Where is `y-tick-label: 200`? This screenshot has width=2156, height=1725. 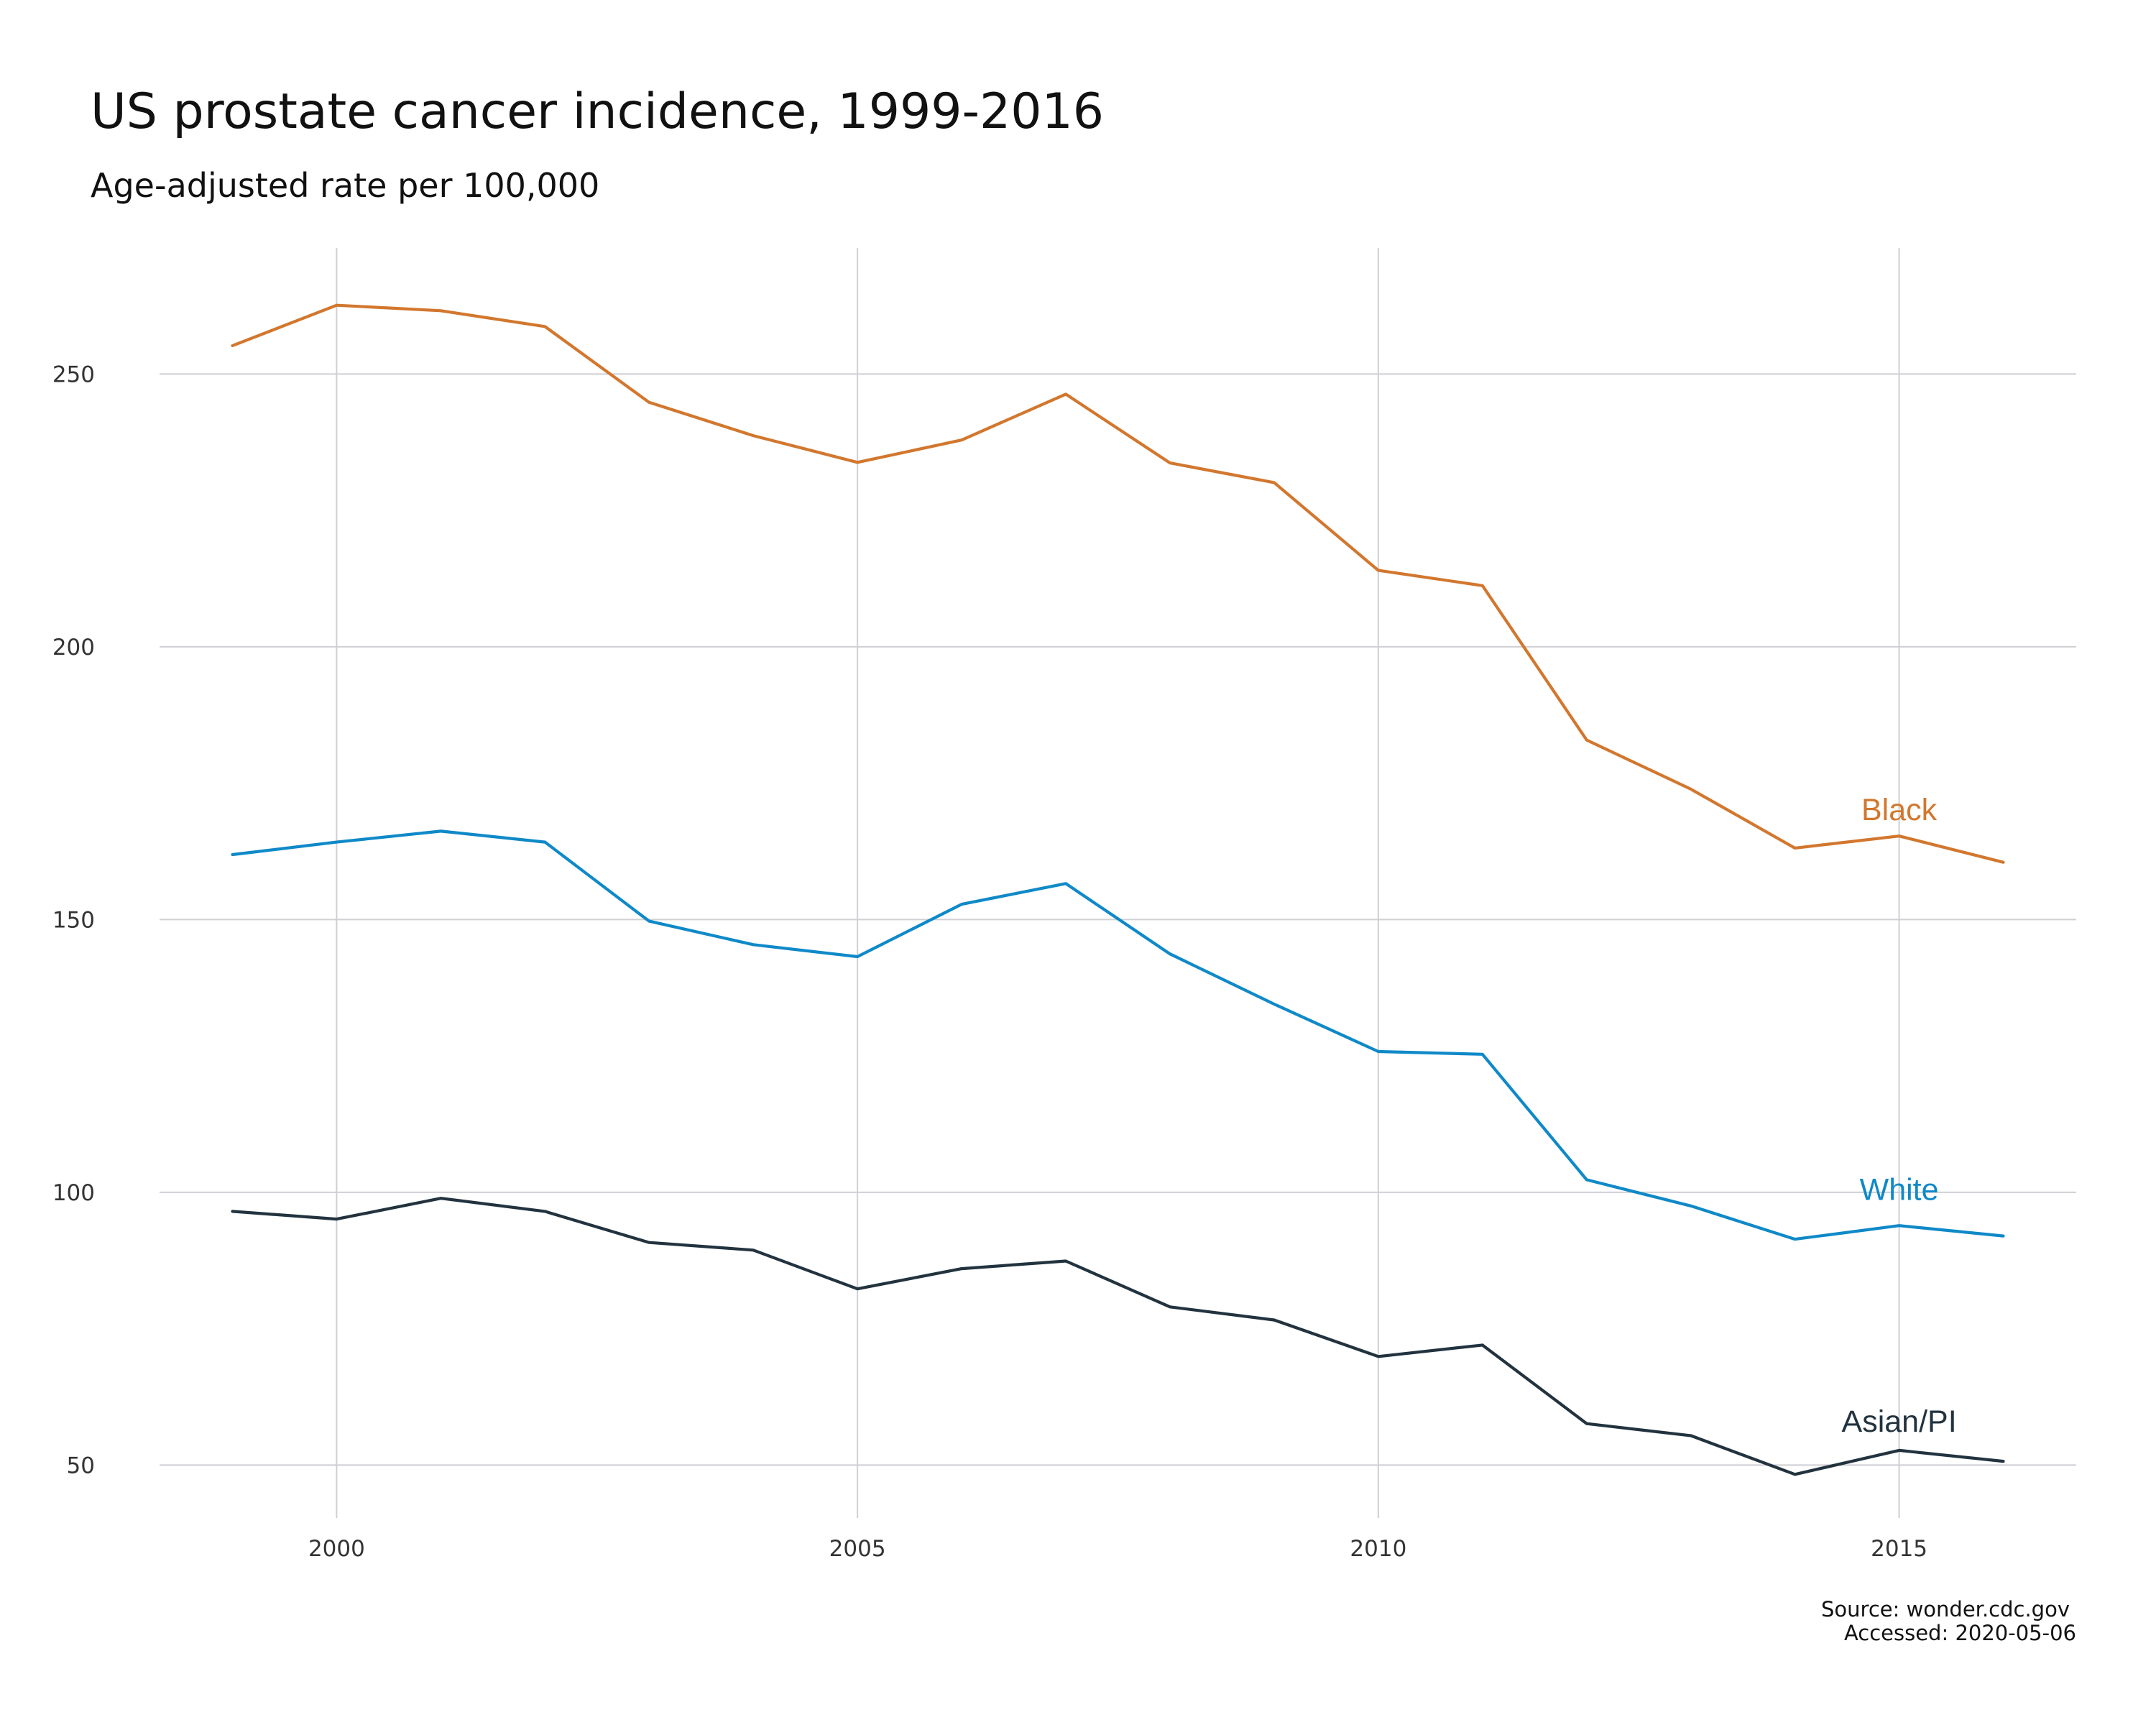
y-tick-label: 200 is located at coordinates (73, 648).